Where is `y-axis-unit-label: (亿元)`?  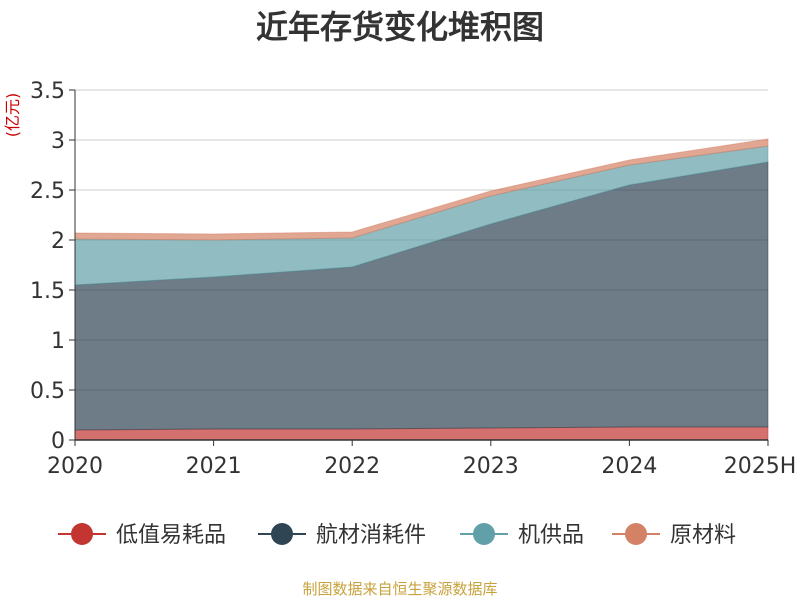
y-axis-unit-label: (亿元) is located at coordinates (12, 115).